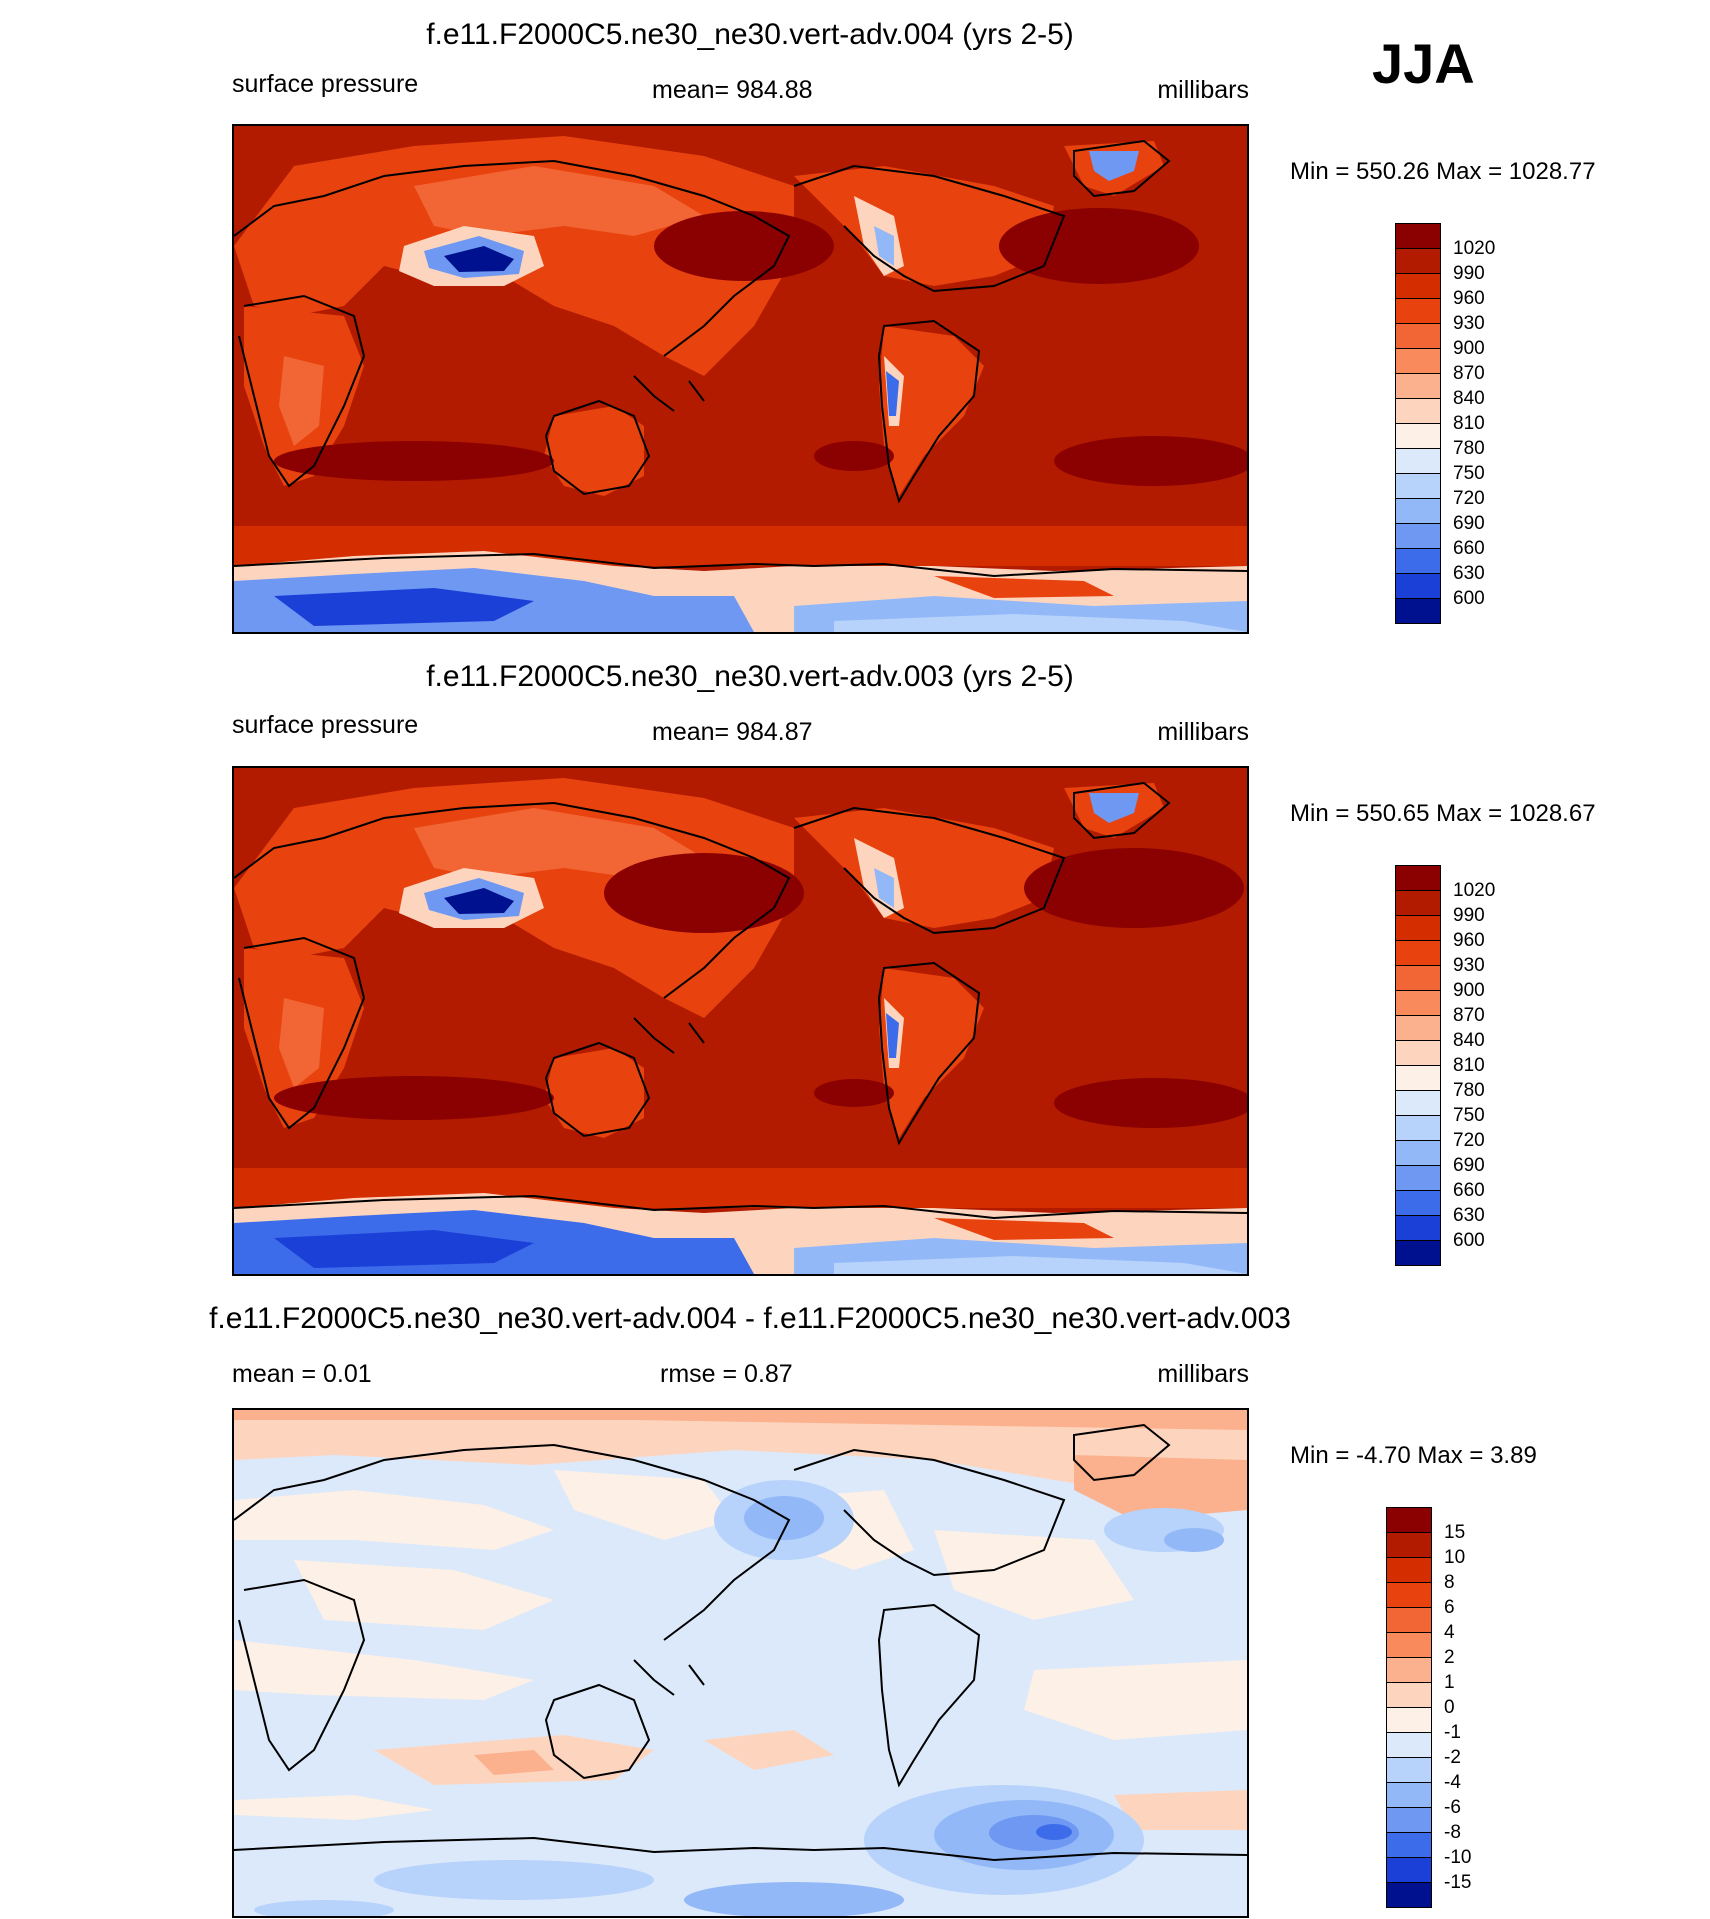 The width and height of the screenshot is (1710, 1919). What do you see at coordinates (1423, 63) in the screenshot?
I see `season-label: JJA` at bounding box center [1423, 63].